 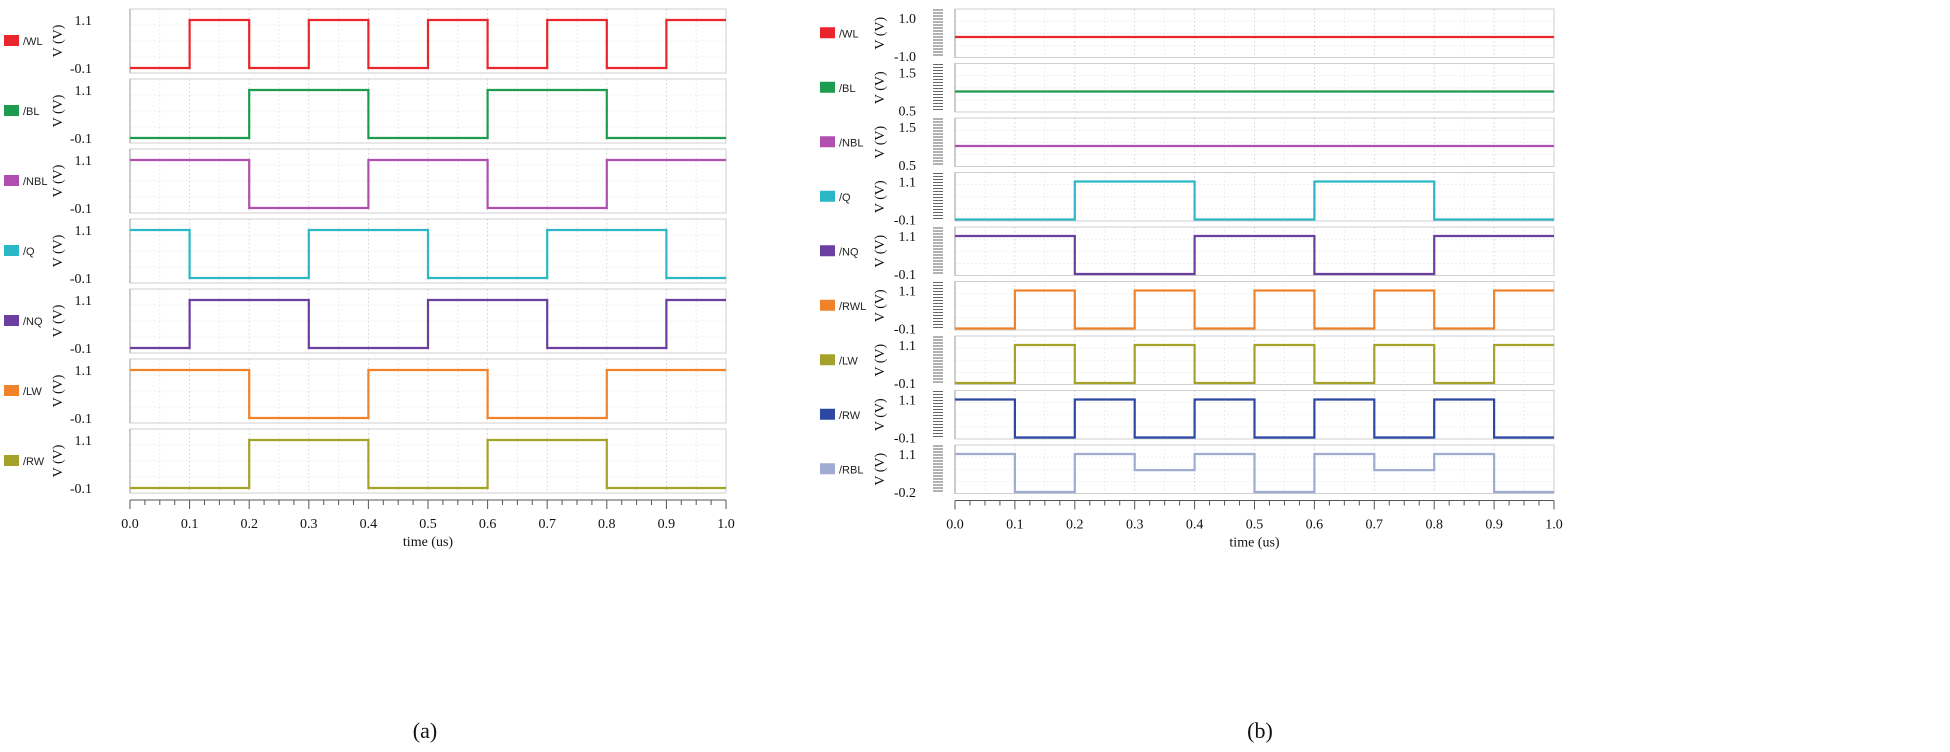 What do you see at coordinates (1135, 525) in the screenshot?
I see `x-tick-label: 0.3` at bounding box center [1135, 525].